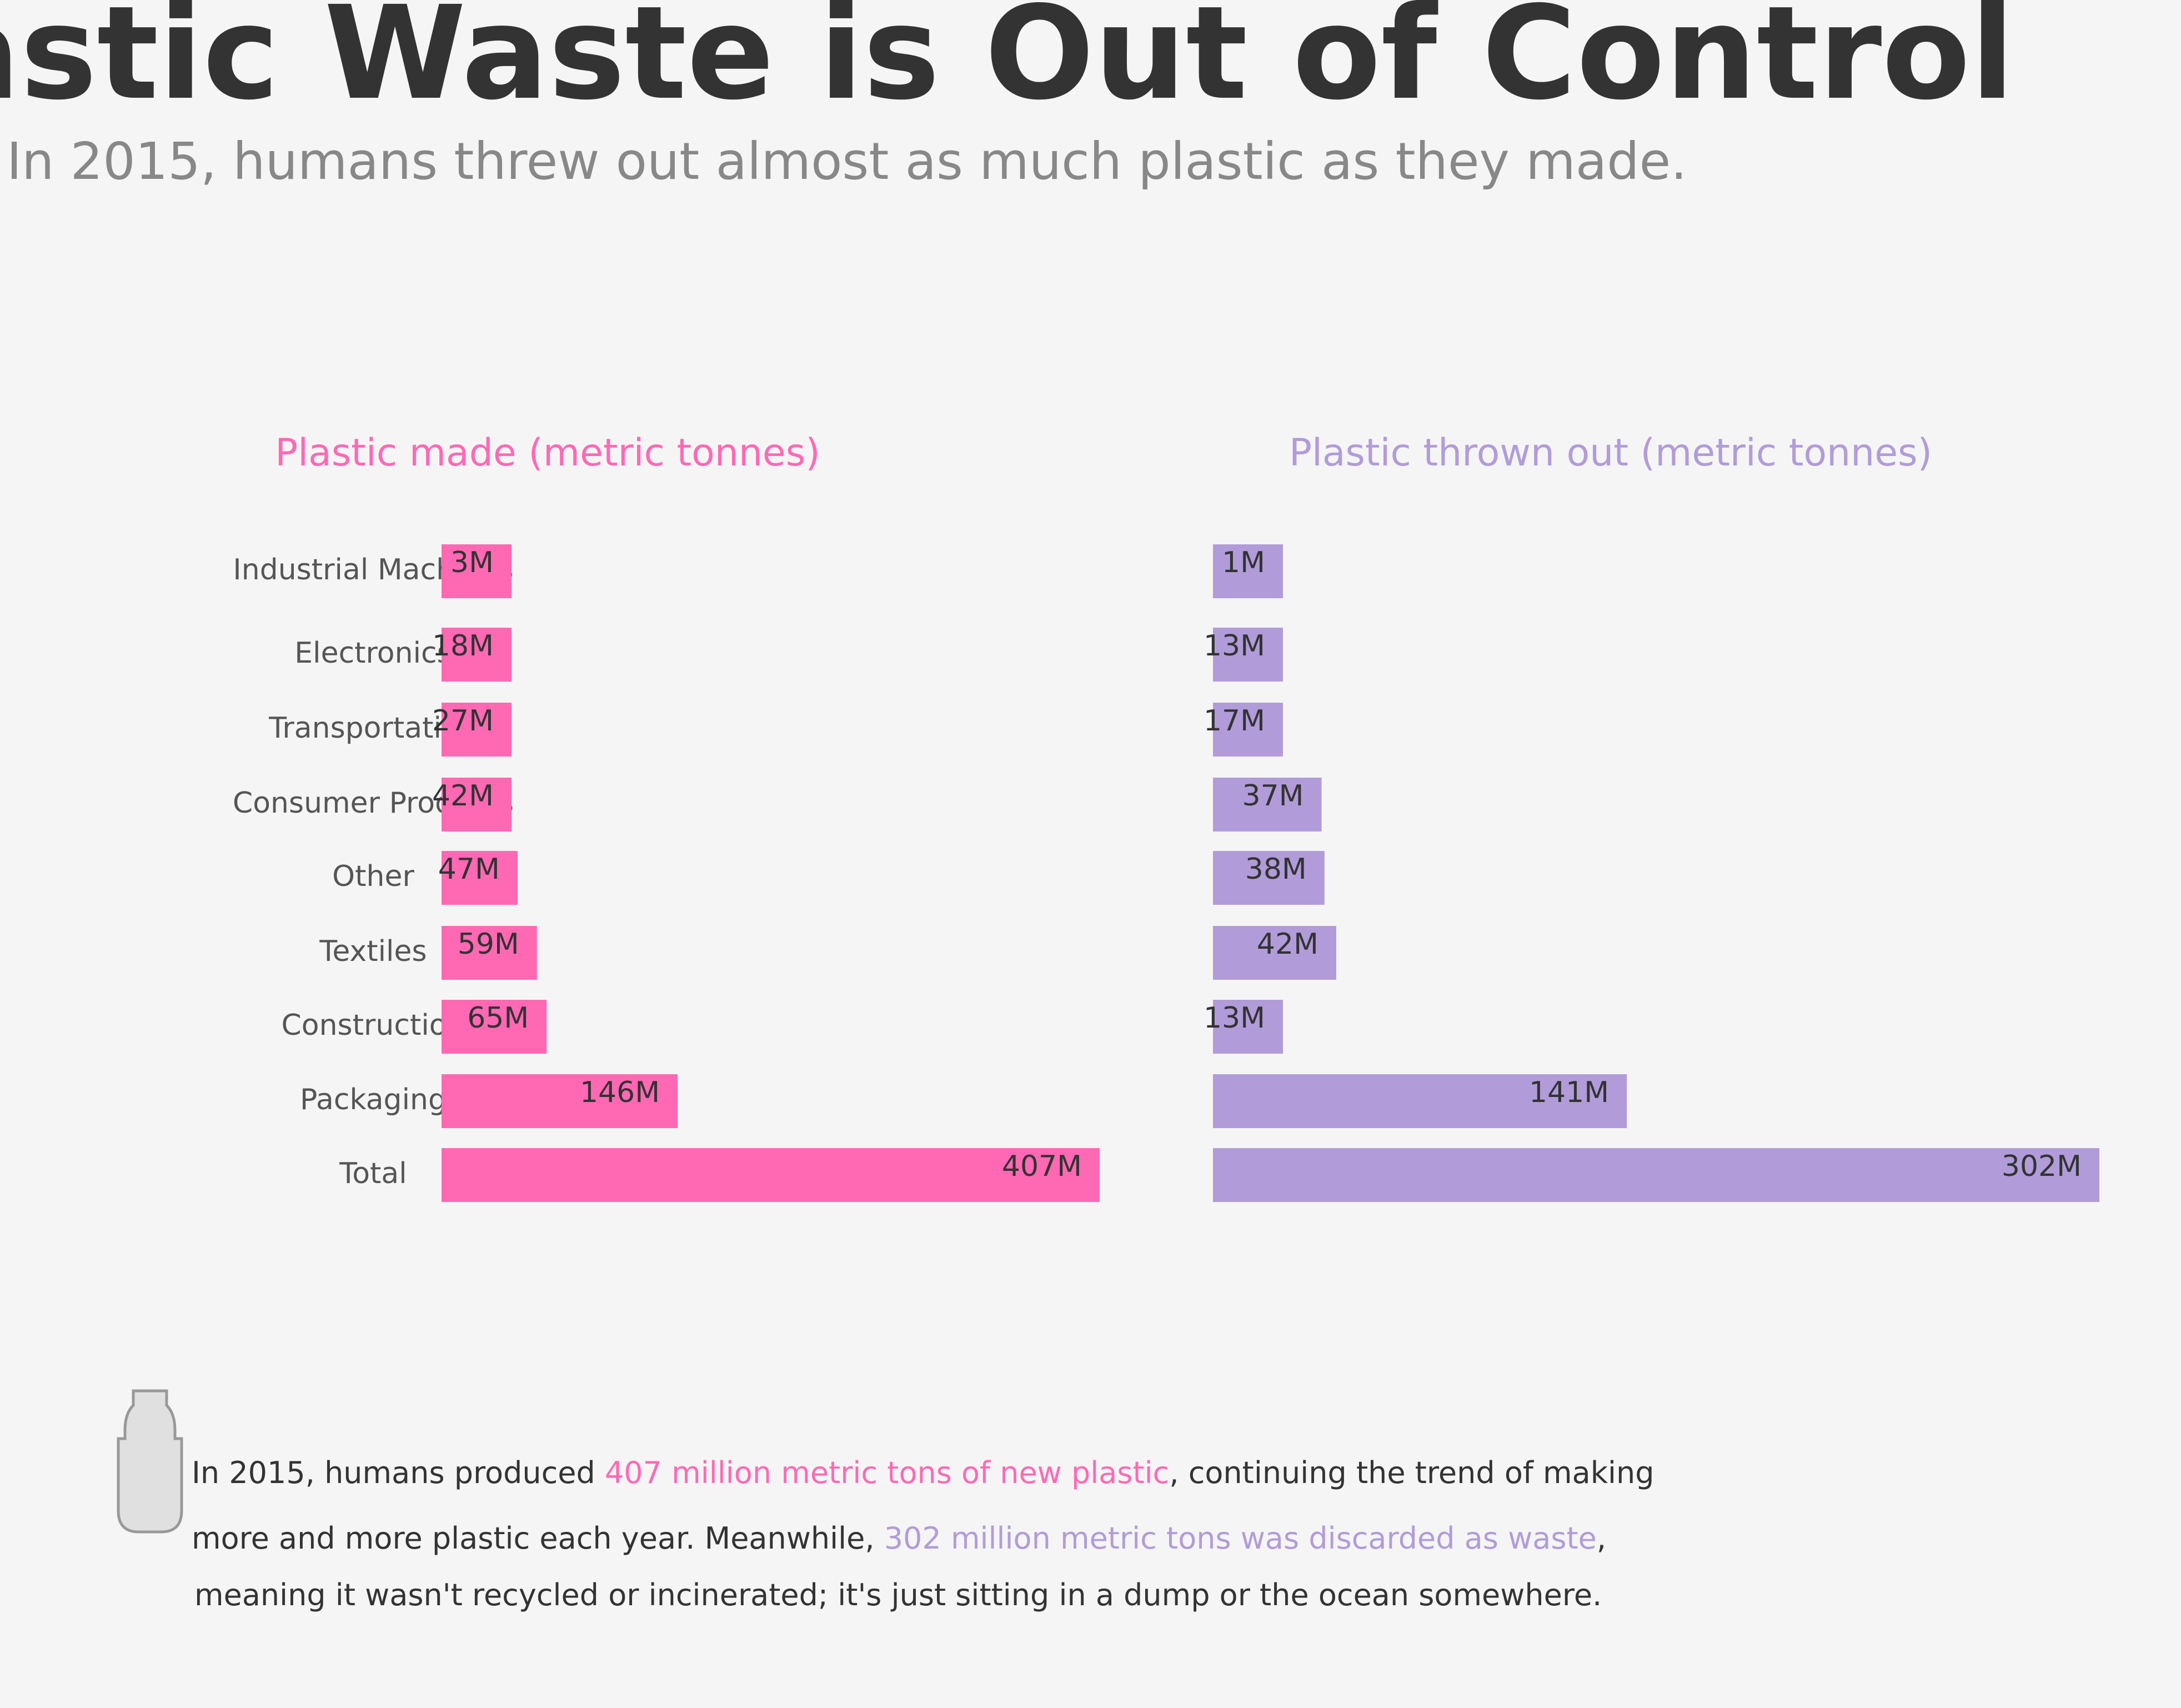  What do you see at coordinates (1276, 869) in the screenshot?
I see `value-label-discarded-other: 38M` at bounding box center [1276, 869].